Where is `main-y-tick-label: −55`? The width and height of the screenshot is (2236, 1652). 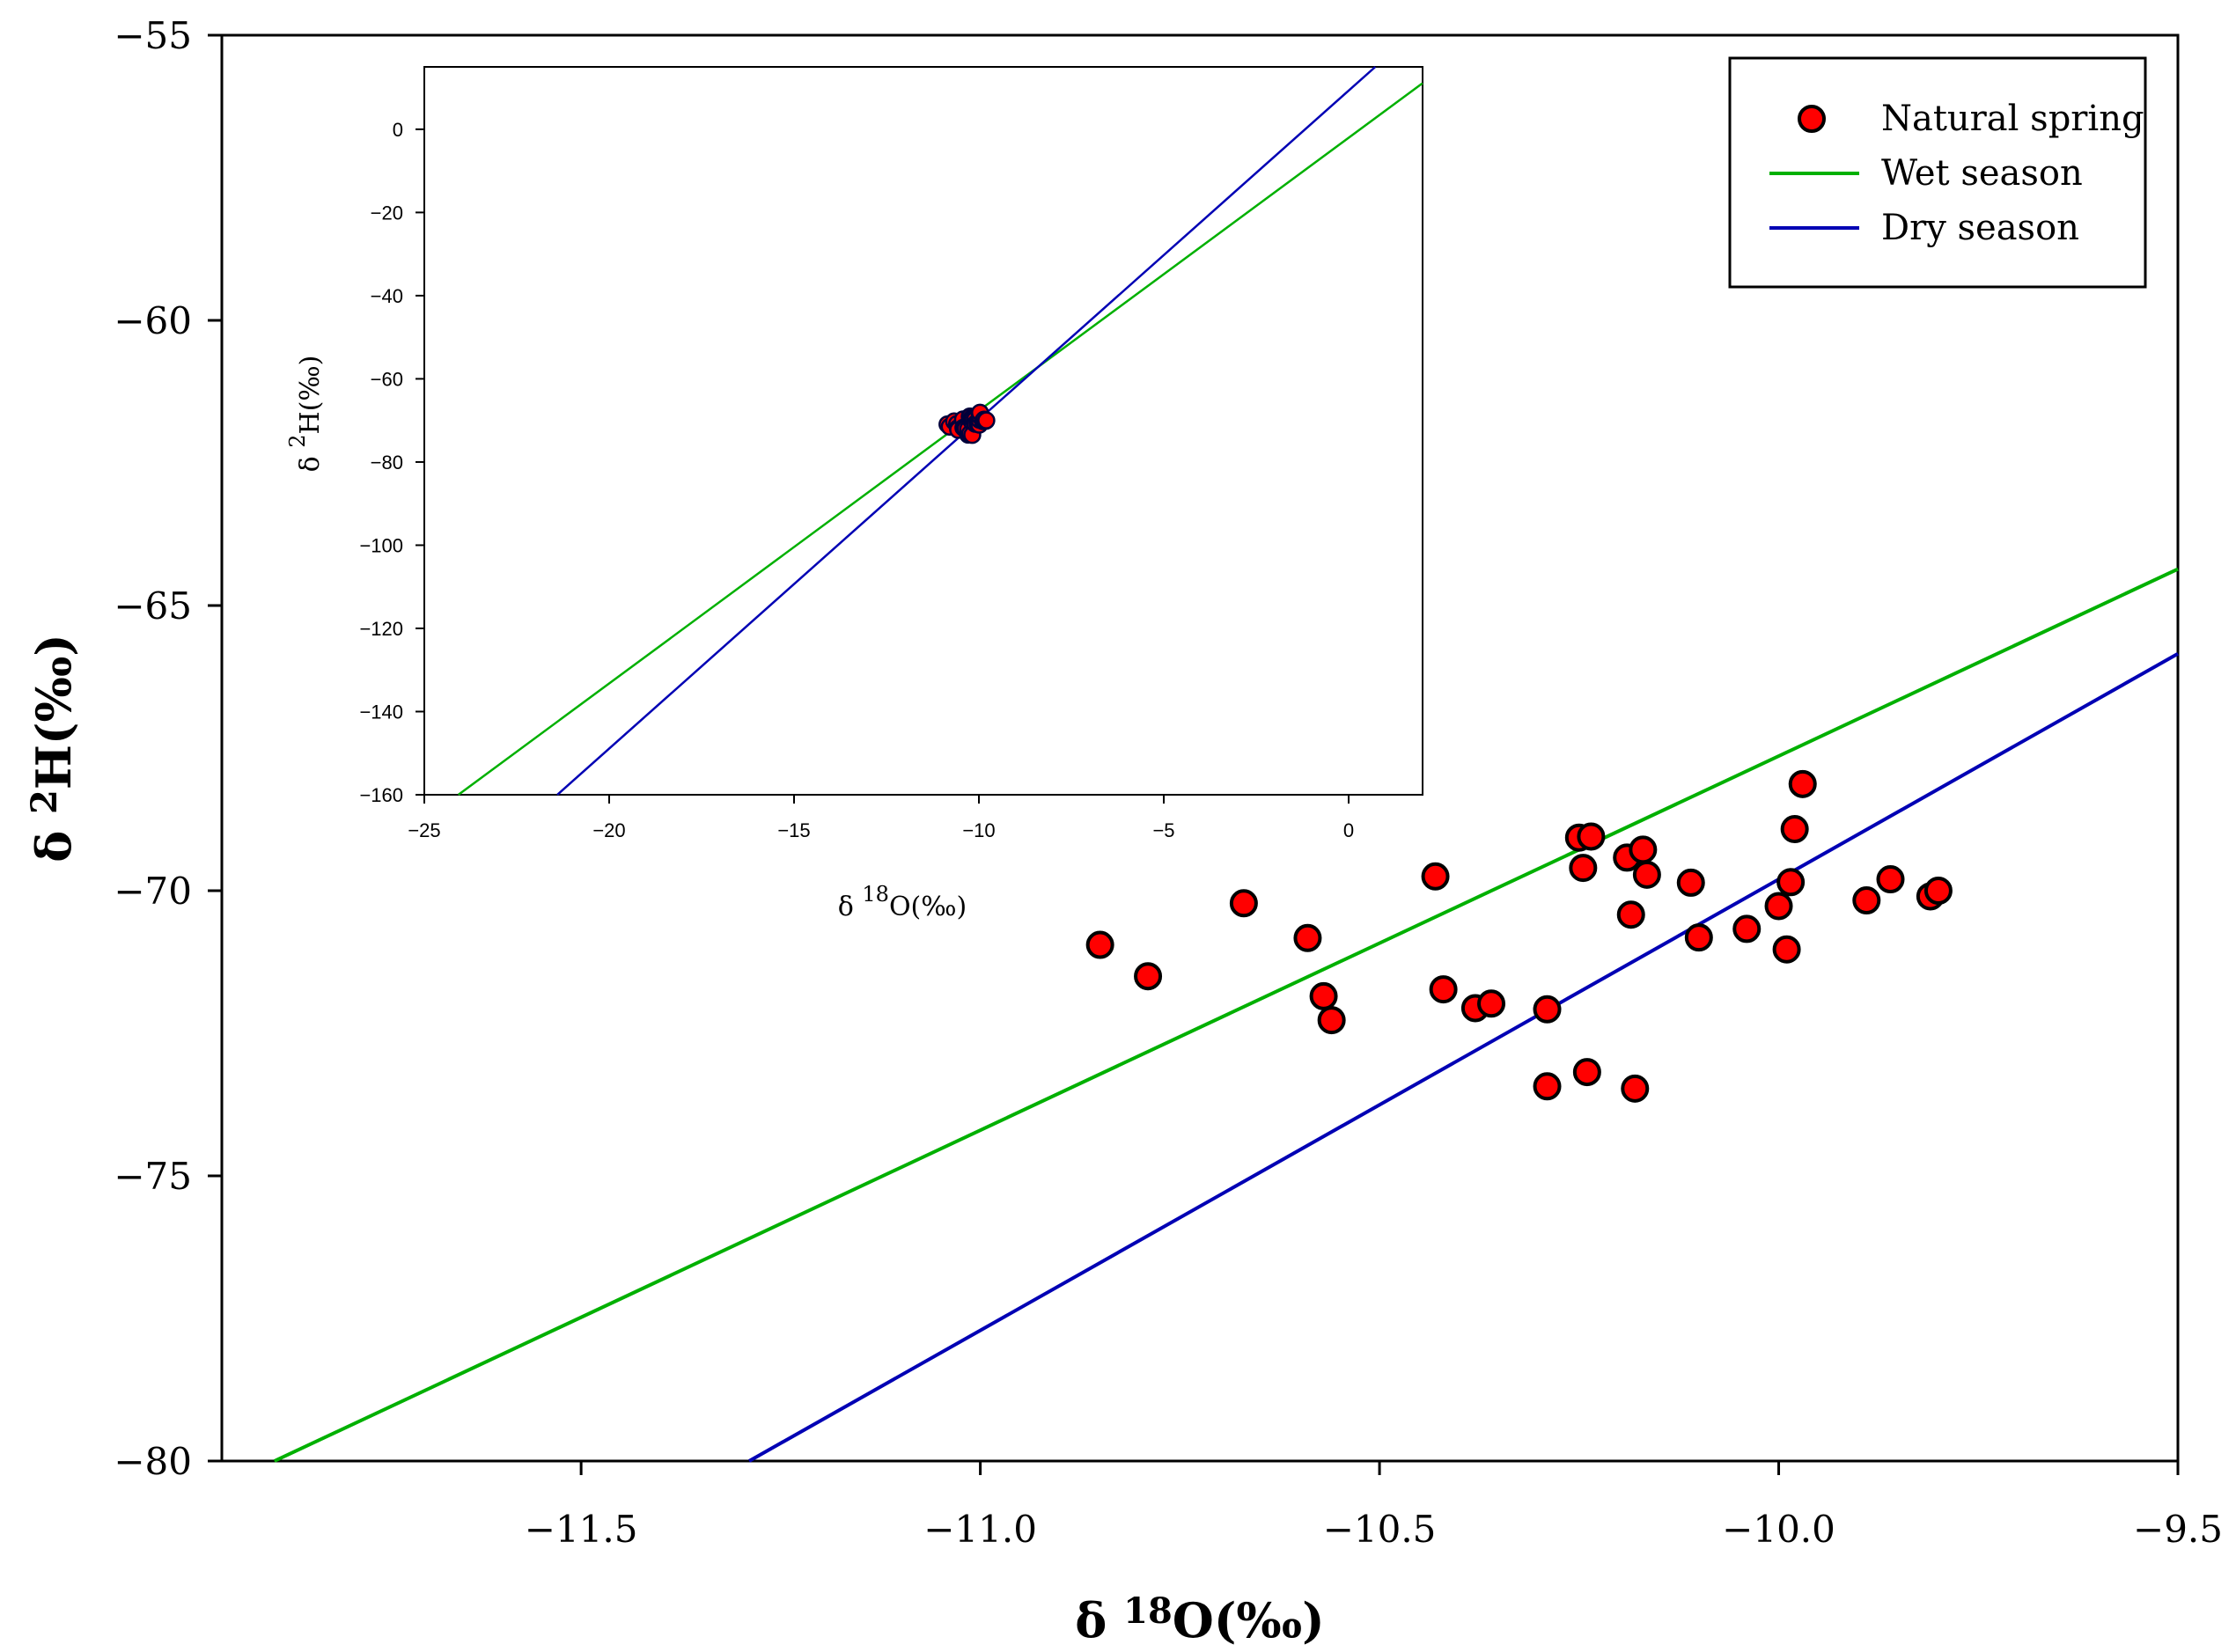
main-y-tick-label: −55 is located at coordinates (153, 35).